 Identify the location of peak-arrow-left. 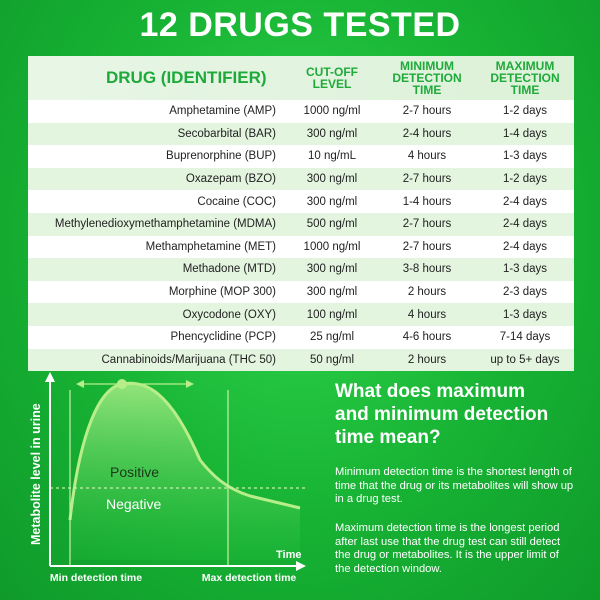
(80, 384).